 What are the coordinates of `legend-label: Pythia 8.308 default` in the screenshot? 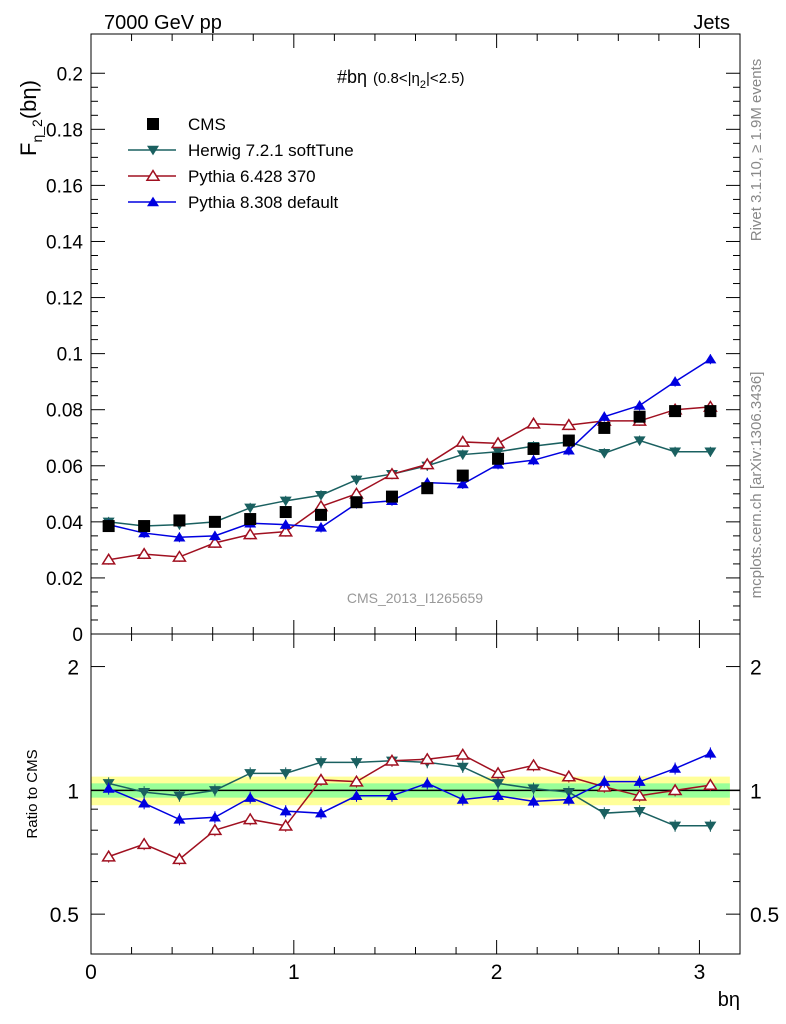 It's located at (263, 202).